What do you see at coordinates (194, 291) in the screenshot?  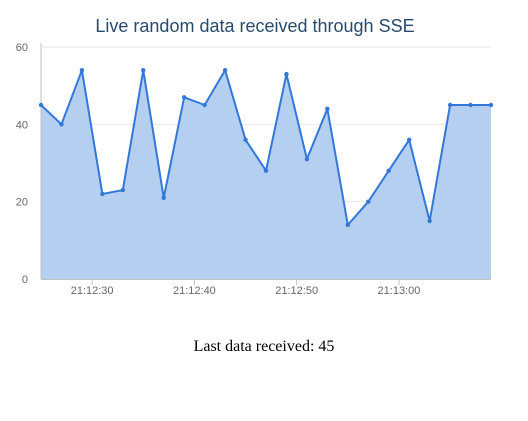 I see `x-tick-label: 21:12:40` at bounding box center [194, 291].